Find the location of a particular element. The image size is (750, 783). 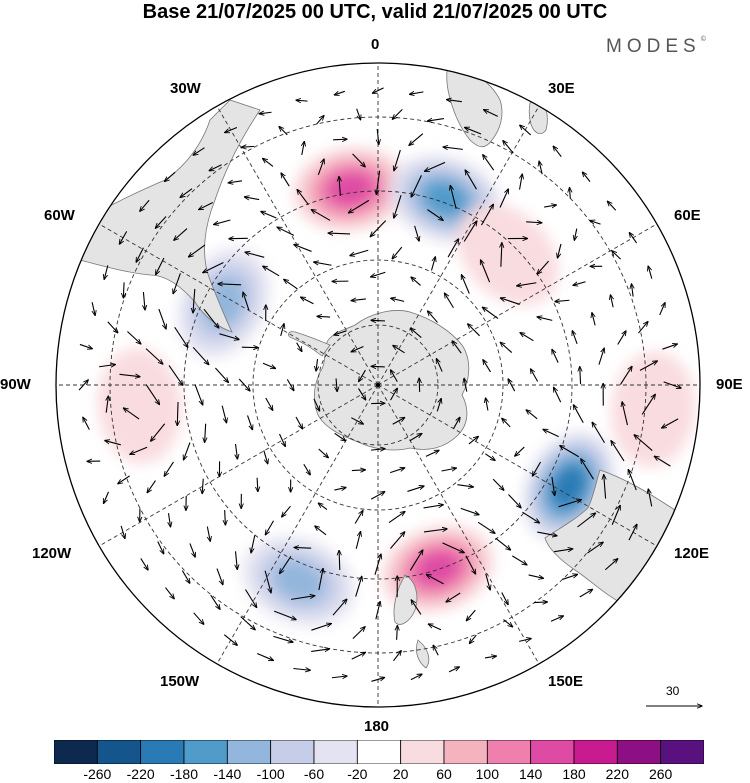

colorbar-label: -100 is located at coordinates (270, 774).